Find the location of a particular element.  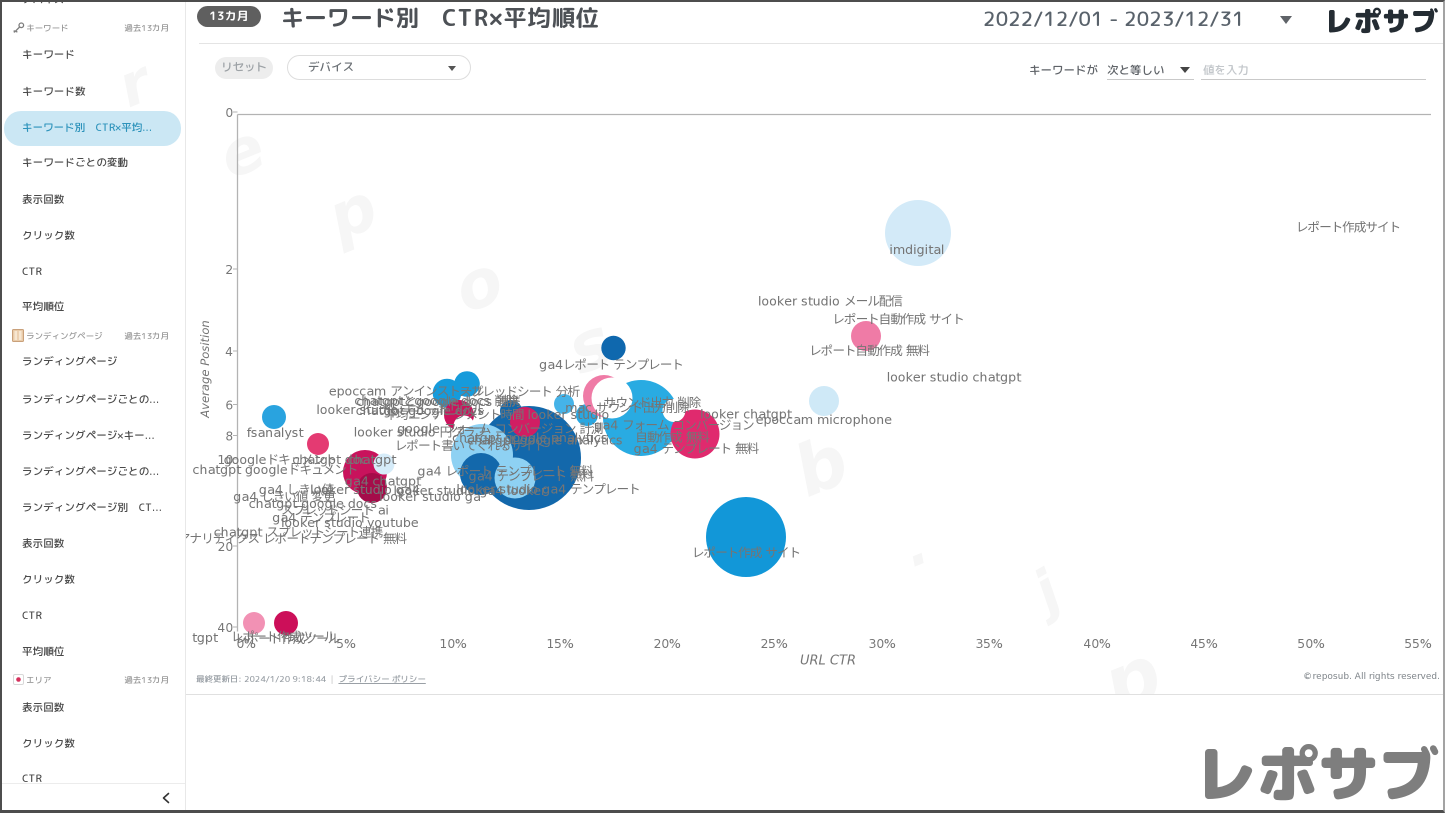

svg-text: looker studio youtube is located at coordinates (350, 522).